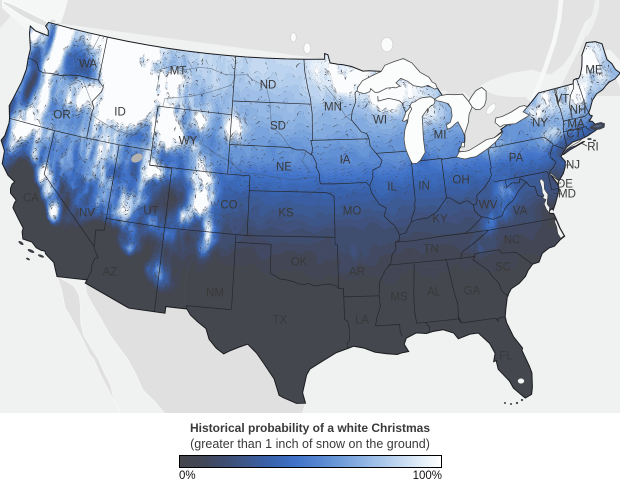 Image resolution: width=620 pixels, height=484 pixels. I want to click on svg-text: MT, so click(178, 72).